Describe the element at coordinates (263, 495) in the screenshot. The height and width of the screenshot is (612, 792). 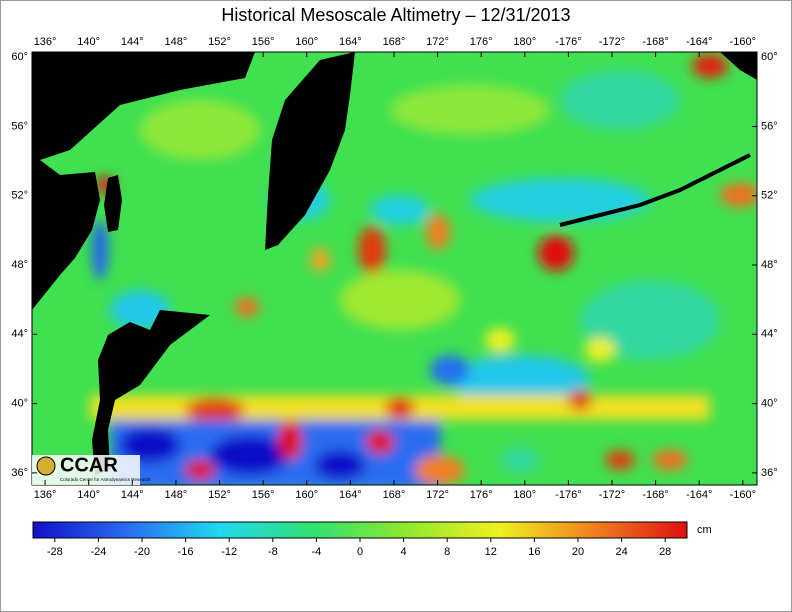
I see `lon-label-bottom: 156°` at that location.